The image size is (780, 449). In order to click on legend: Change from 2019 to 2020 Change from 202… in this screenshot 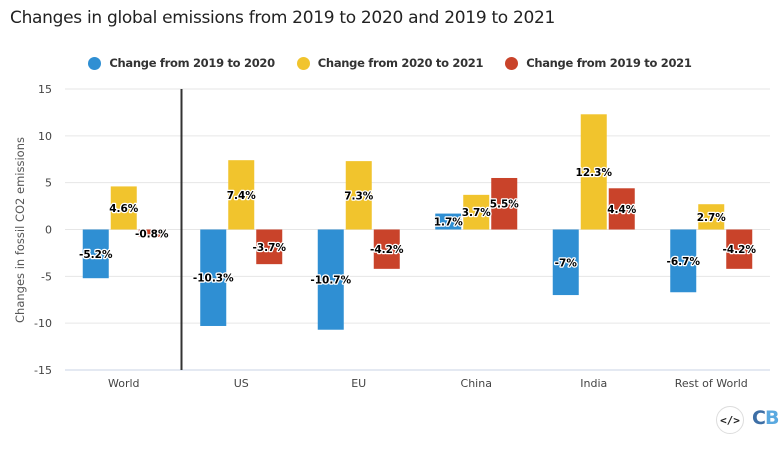, I will do `click(390, 63)`.